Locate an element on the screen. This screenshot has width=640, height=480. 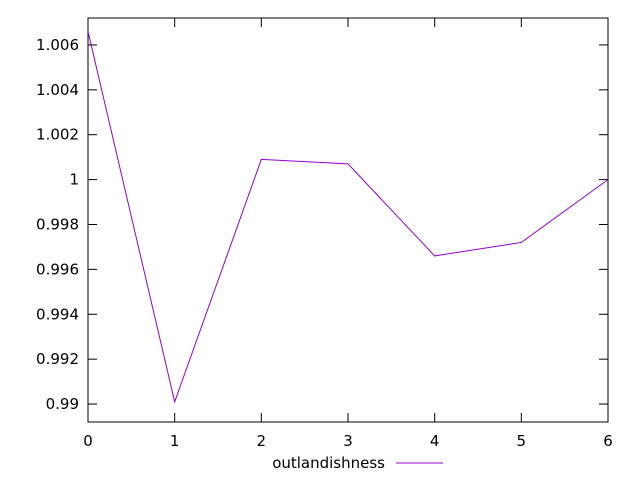
x-tick-label: 1 is located at coordinates (175, 441).